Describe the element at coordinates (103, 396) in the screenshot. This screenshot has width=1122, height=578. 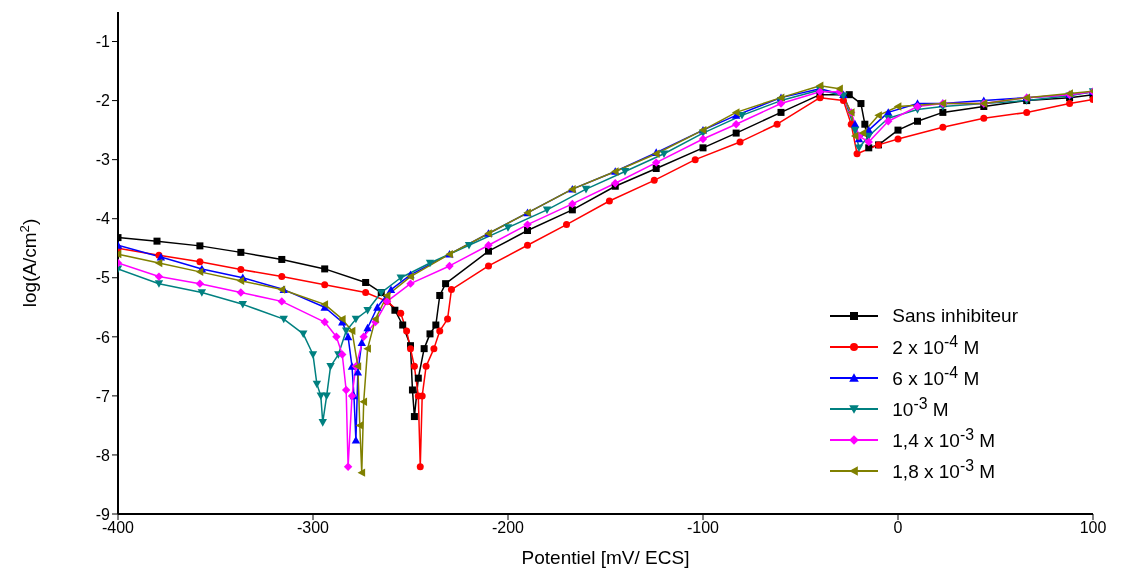
I see `y-tick-label: -7` at that location.